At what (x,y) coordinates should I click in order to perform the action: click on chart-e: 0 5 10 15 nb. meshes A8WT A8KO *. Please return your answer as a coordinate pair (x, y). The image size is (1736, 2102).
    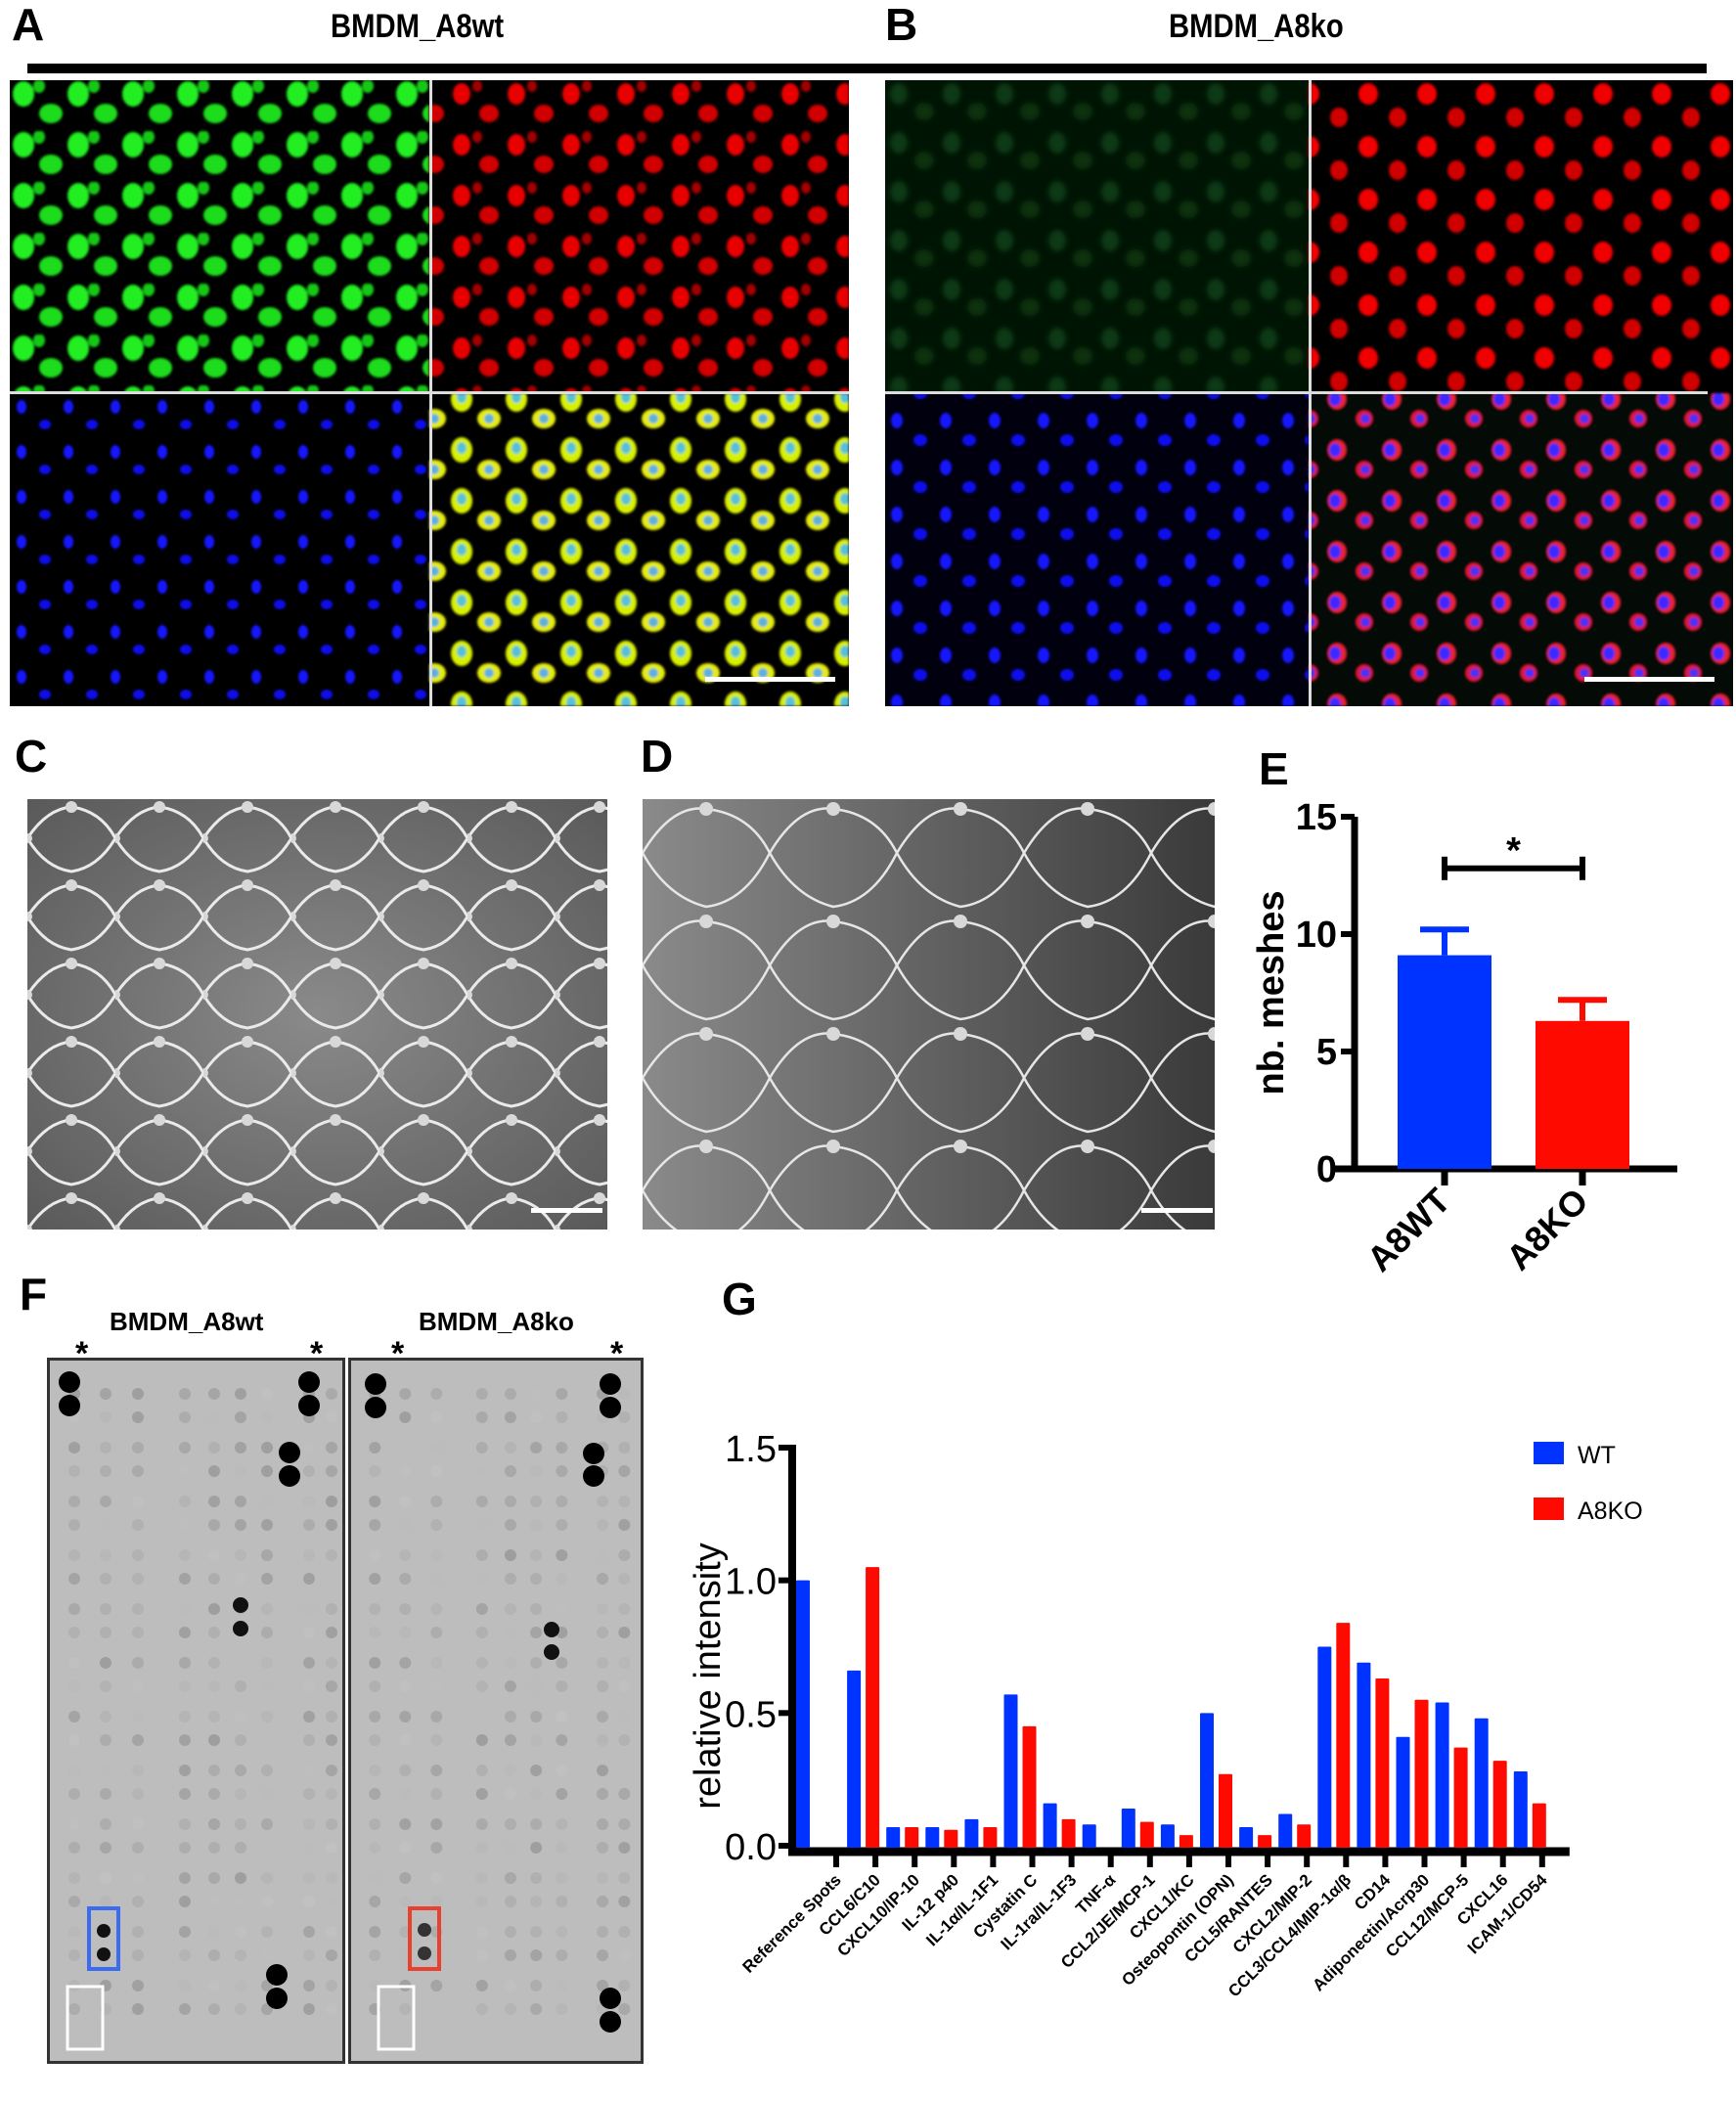
    Looking at the image, I should click on (1489, 1046).